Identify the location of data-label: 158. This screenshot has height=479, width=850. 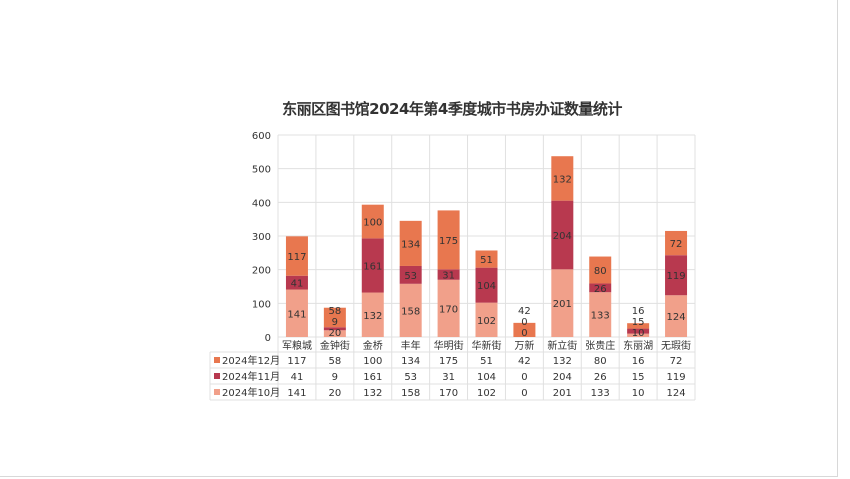
(410, 311).